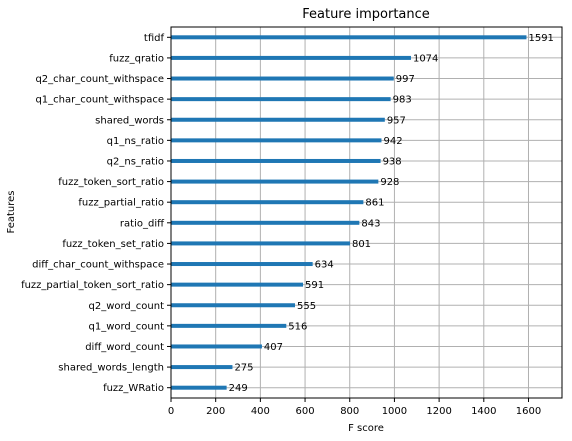  I want to click on x-tick-label: 1600, so click(528, 411).